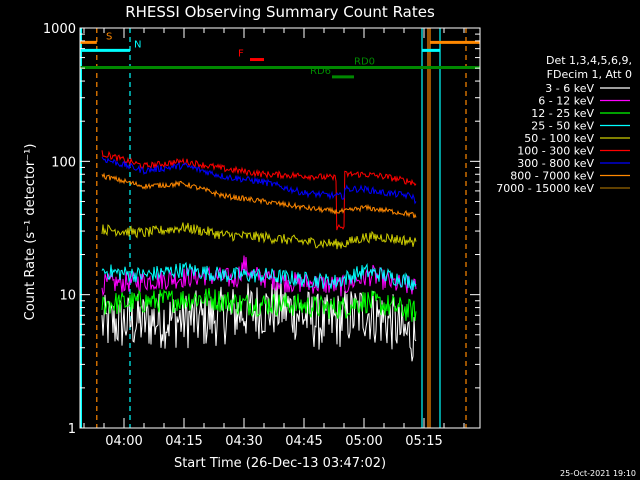 The width and height of the screenshot is (640, 480). Describe the element at coordinates (552, 176) in the screenshot. I see `legend-label-7: 800 - 7000 keV` at that location.